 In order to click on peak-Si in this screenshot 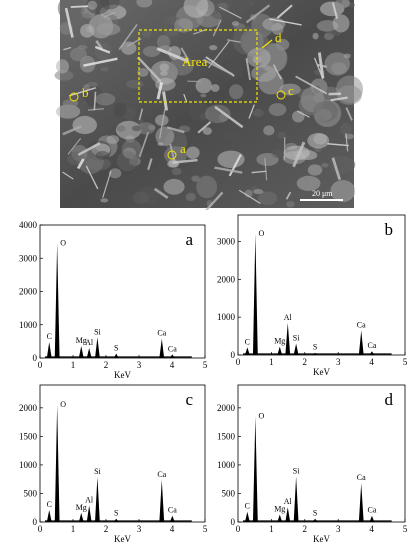, I will do `click(97, 499)`.